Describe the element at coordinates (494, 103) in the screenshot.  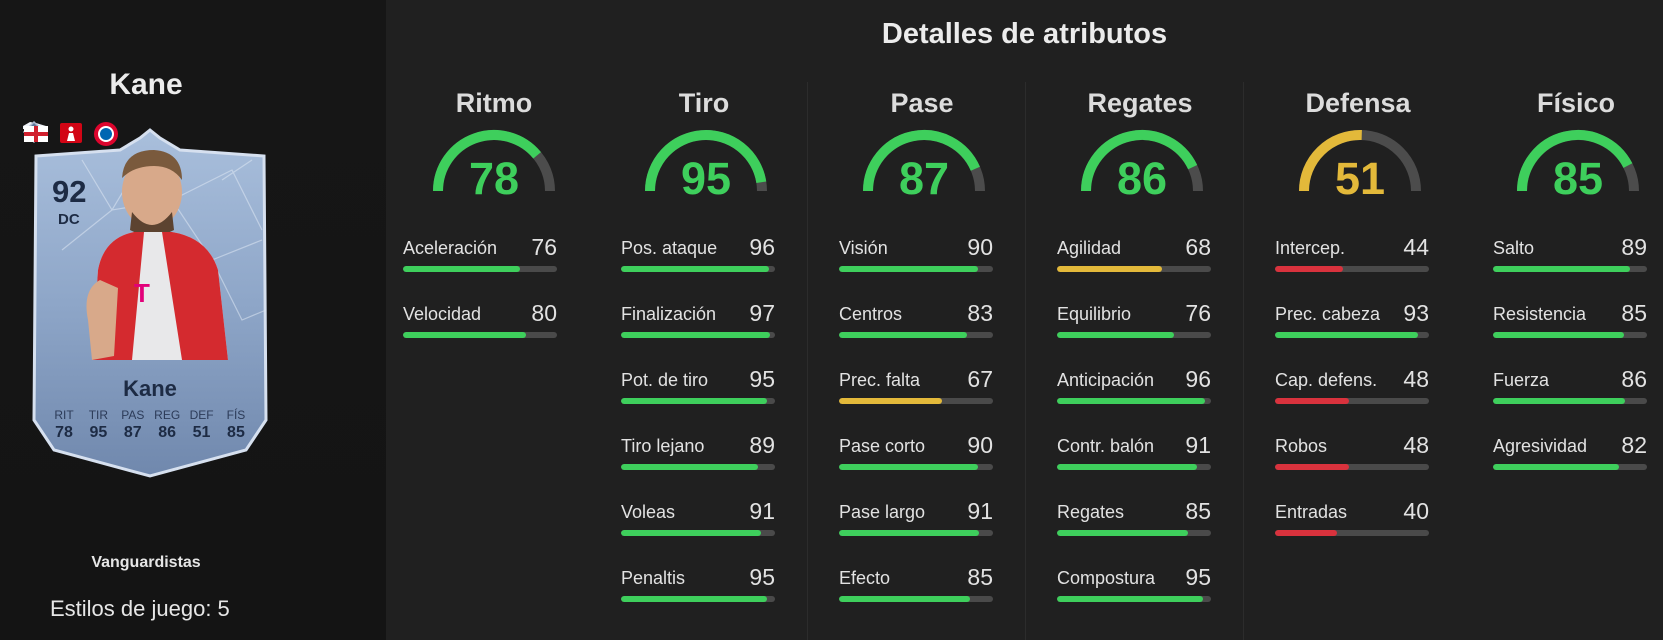
I see `category-title: Ritmo` at that location.